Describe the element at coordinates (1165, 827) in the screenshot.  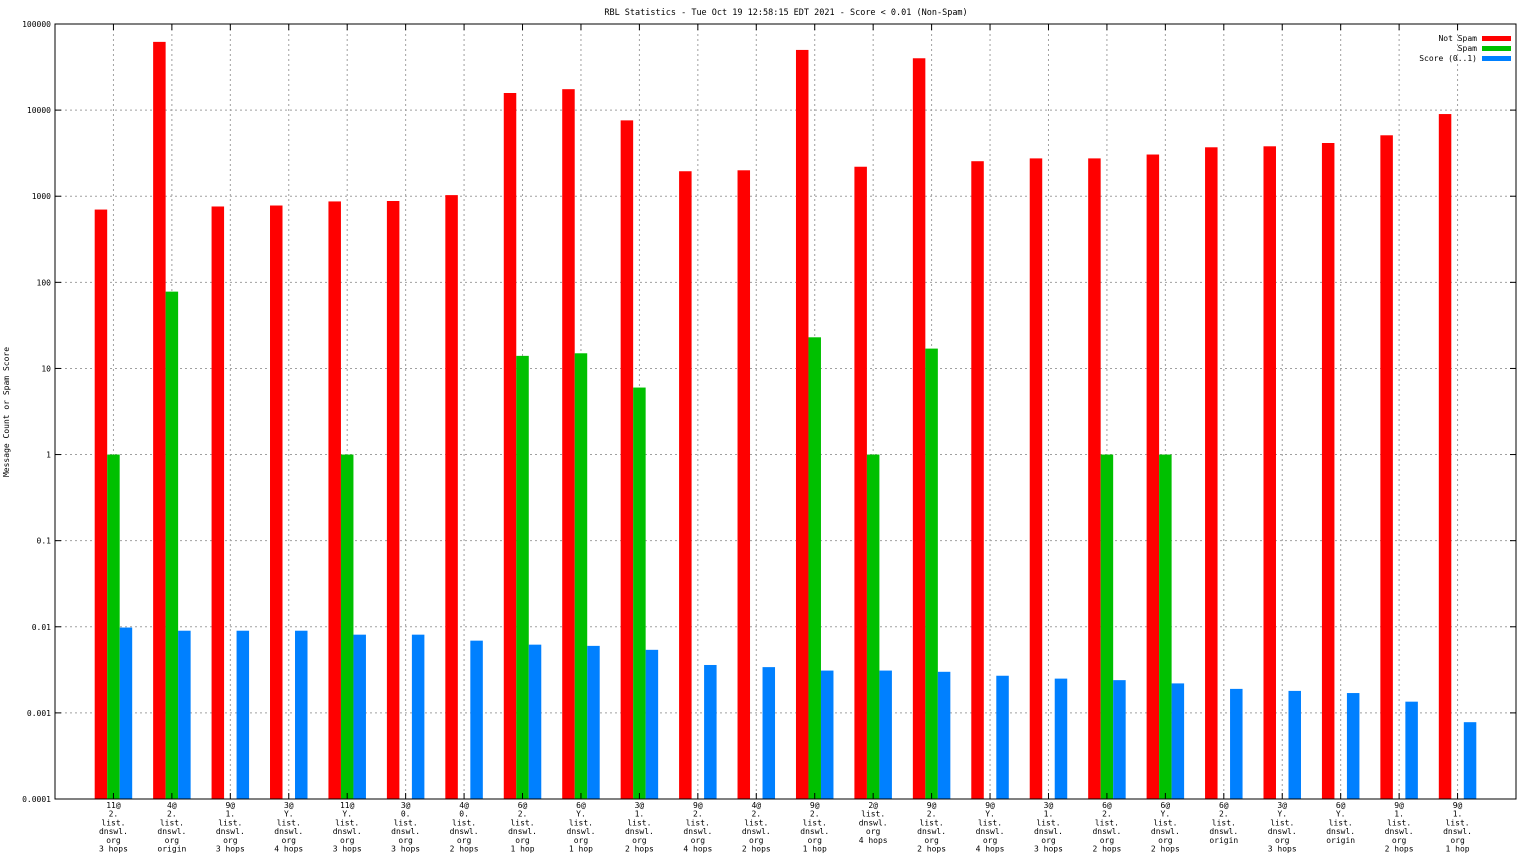
I see `x-tick-label: 6@ Y. list. dnswl. org 2 hops` at that location.